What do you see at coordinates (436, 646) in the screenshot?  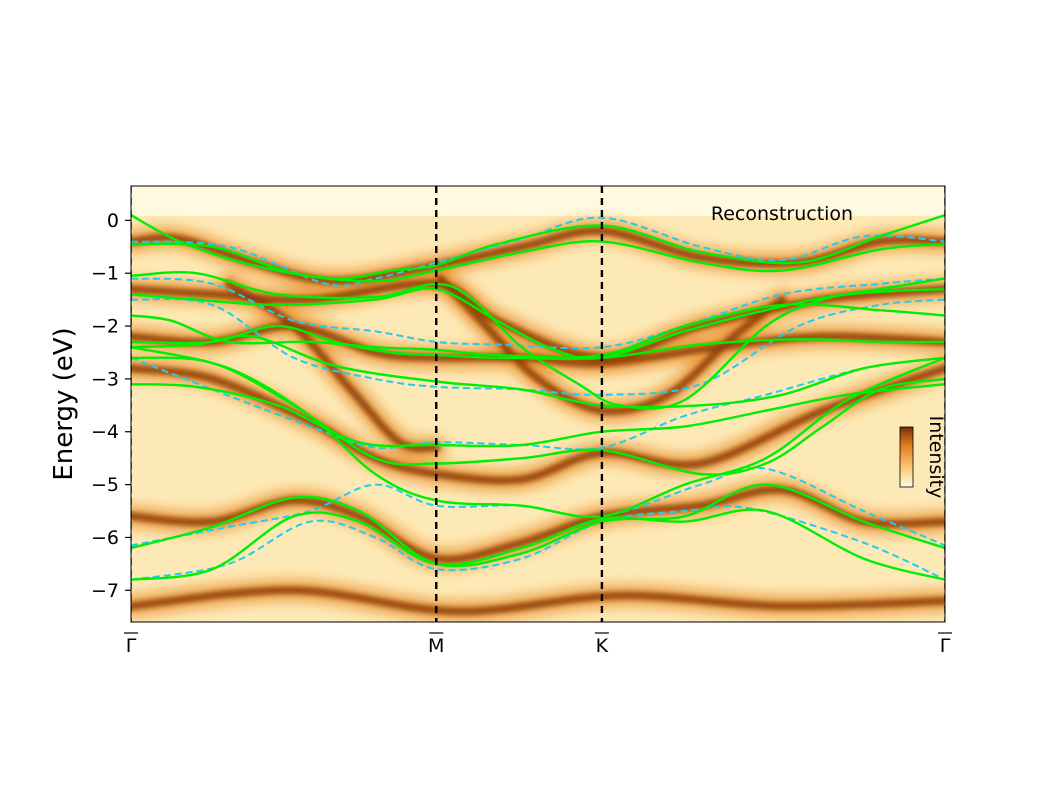 I see `x-tick-label: M` at bounding box center [436, 646].